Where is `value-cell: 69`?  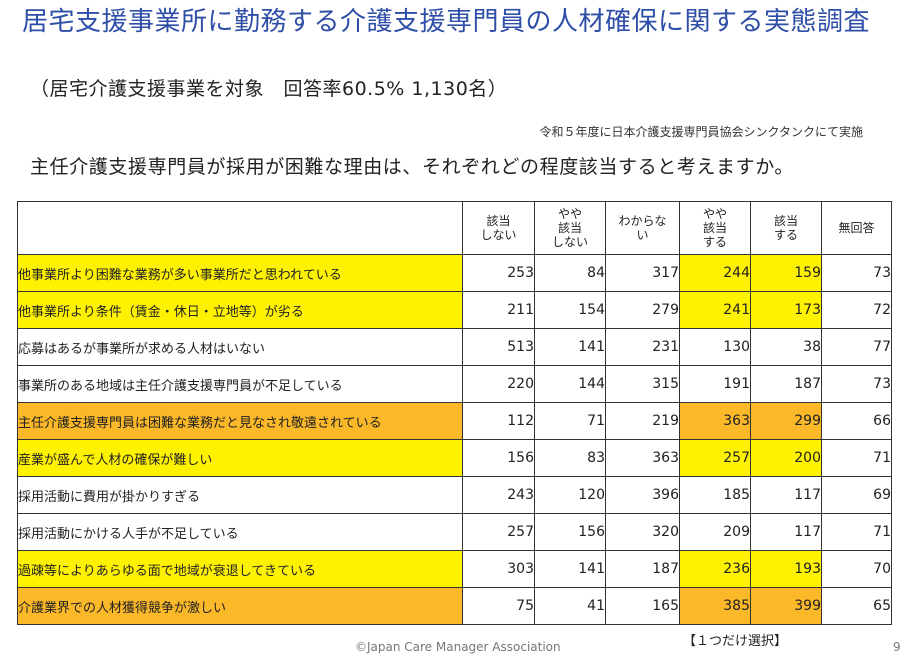
value-cell: 69 is located at coordinates (856, 495).